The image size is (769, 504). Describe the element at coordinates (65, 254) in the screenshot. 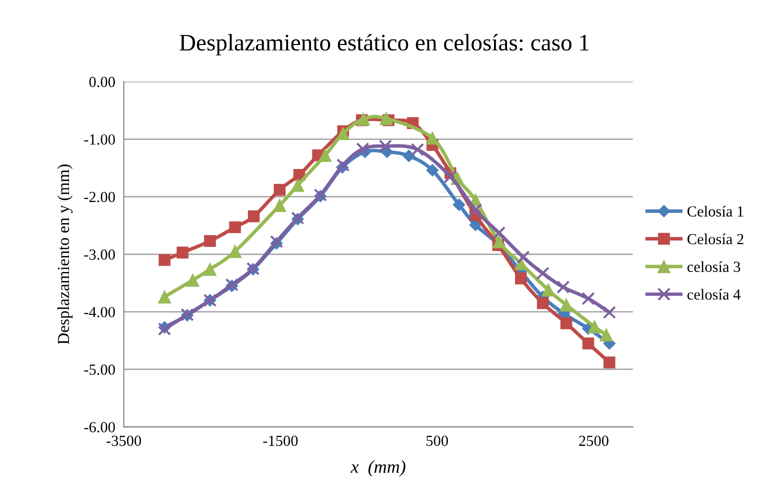

I see `y-axis-title: Desplazamiento en y (mm)` at that location.